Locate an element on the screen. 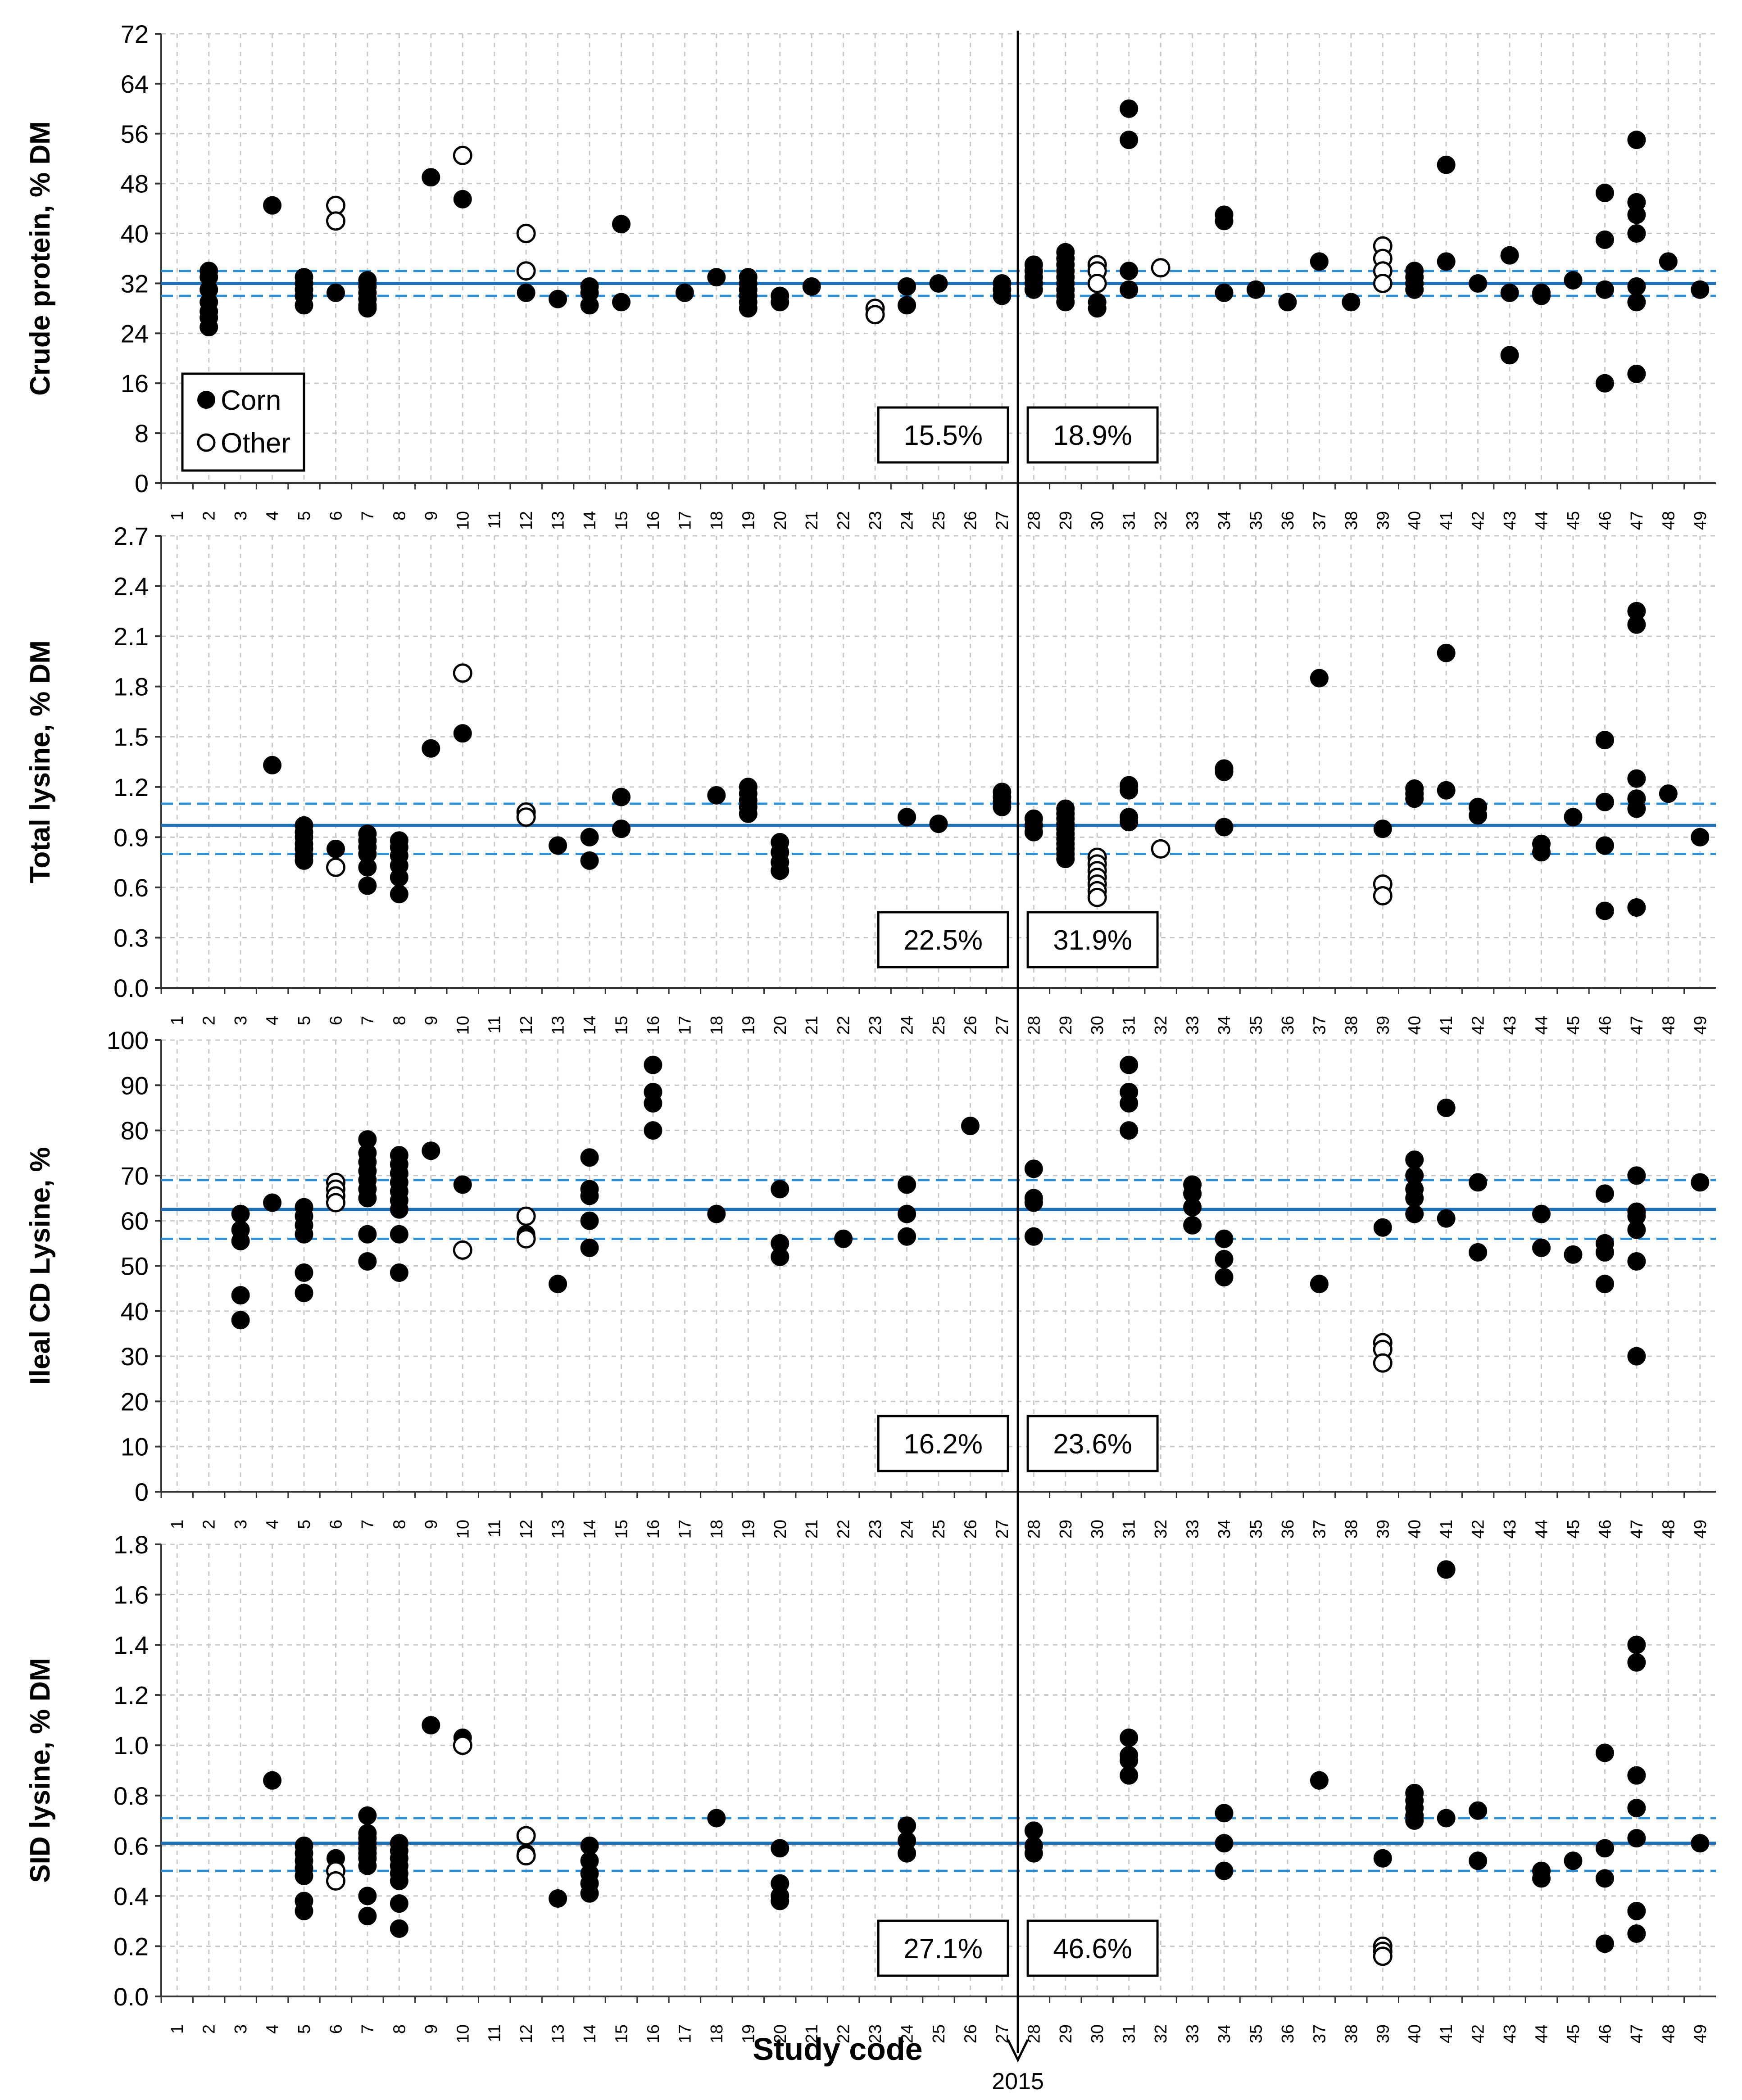 This screenshot has height=2100, width=1742. x-tick-label: 33 is located at coordinates (1193, 2033).